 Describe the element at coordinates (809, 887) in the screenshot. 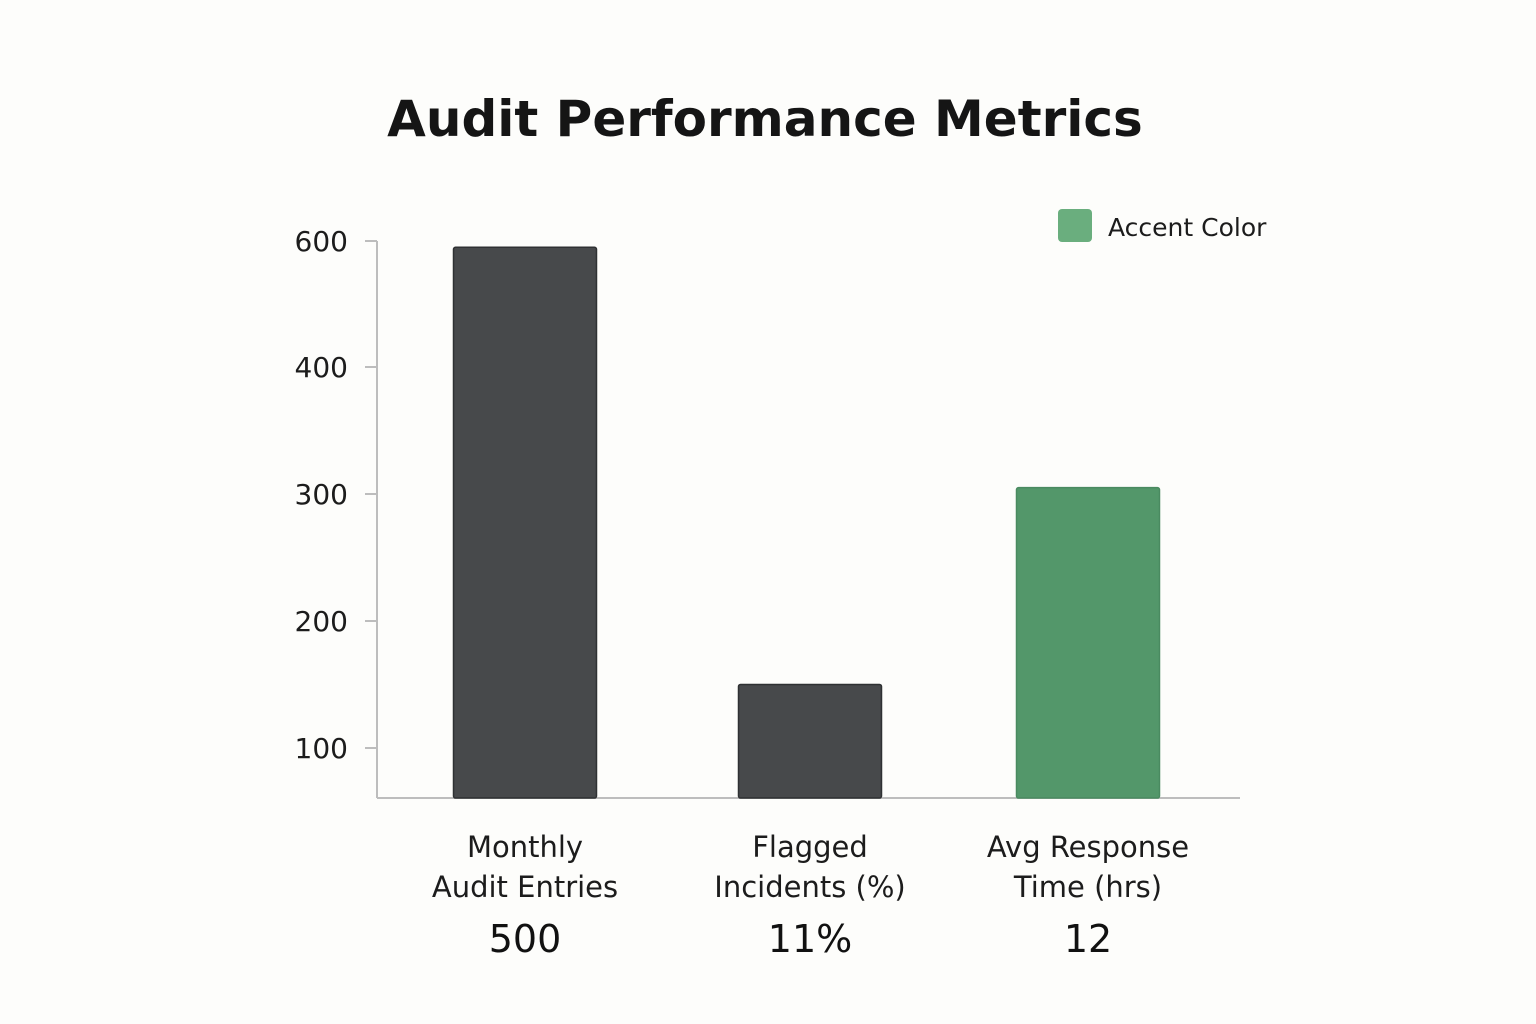

I see `category-label: Incidents (%)` at that location.